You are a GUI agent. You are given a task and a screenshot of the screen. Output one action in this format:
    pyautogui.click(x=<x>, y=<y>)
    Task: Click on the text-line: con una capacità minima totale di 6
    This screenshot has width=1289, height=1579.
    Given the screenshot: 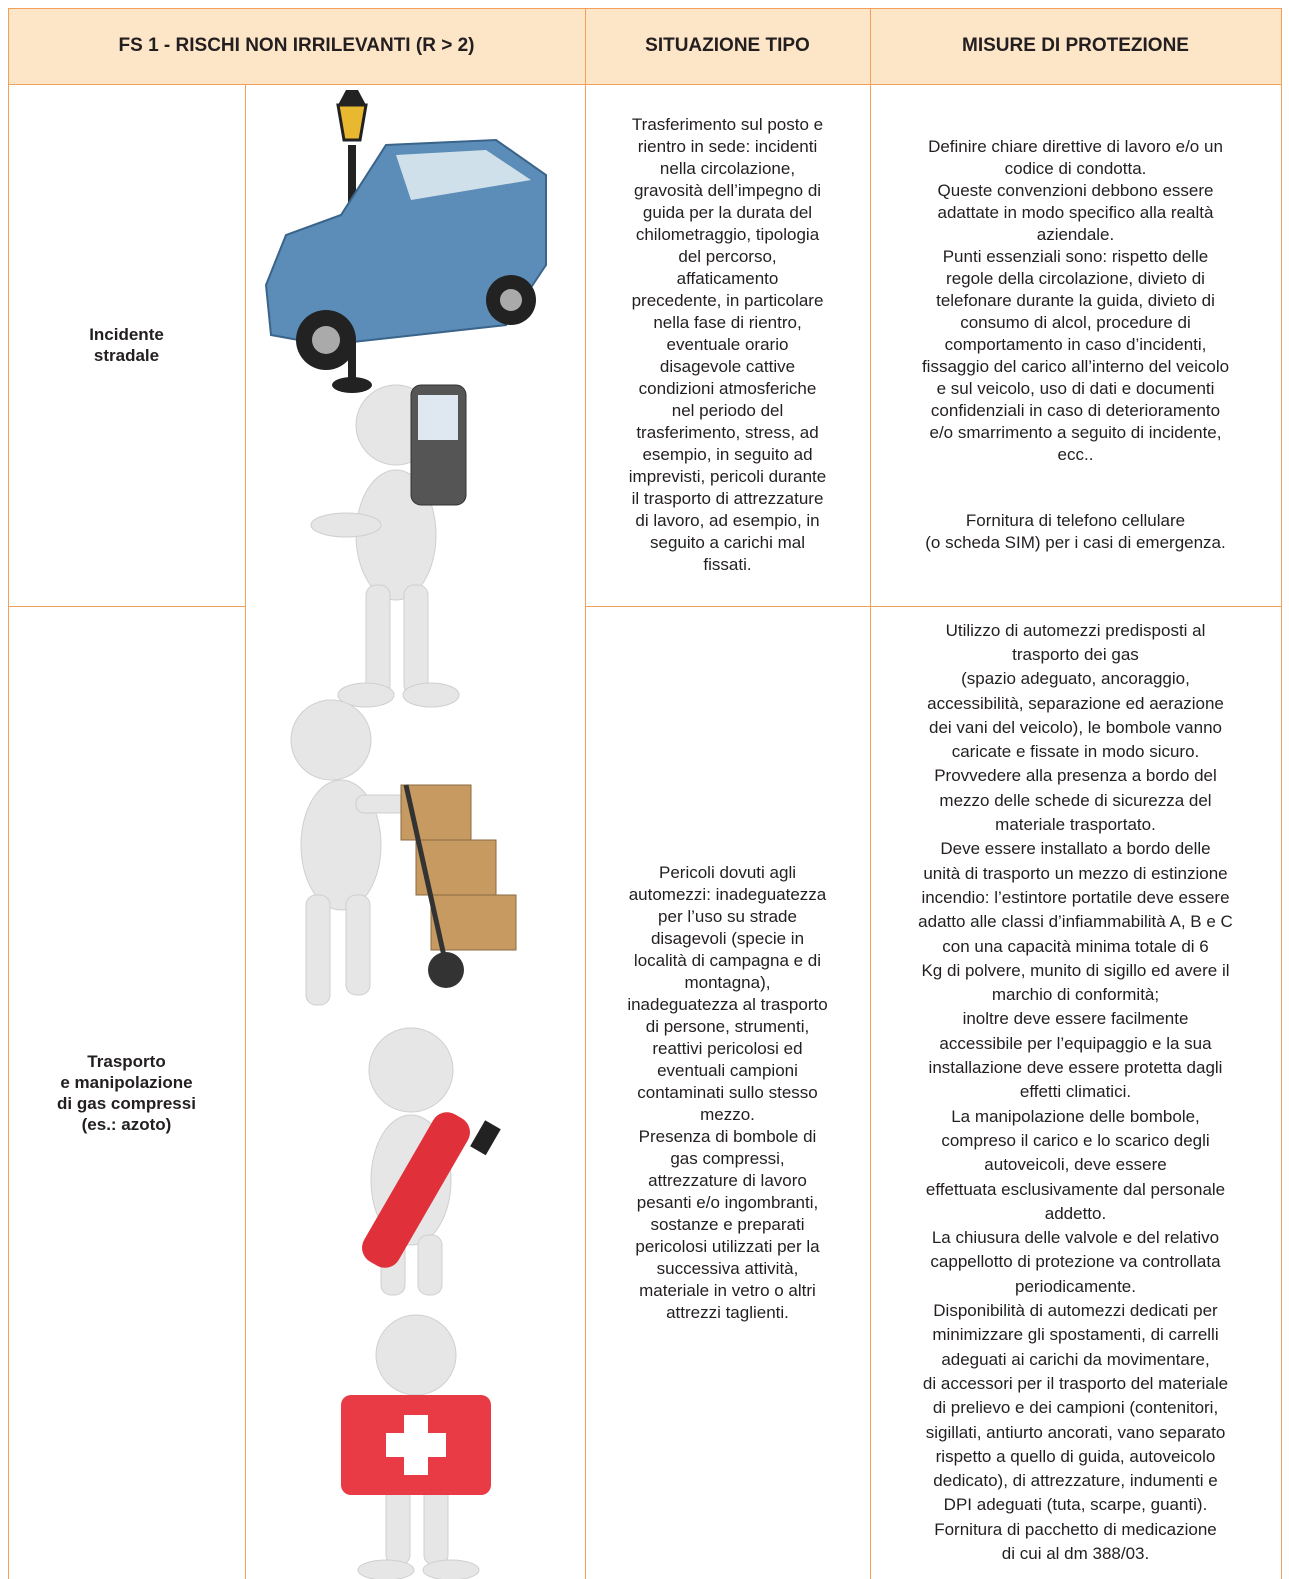 What is the action you would take?
    pyautogui.click(x=1075, y=946)
    